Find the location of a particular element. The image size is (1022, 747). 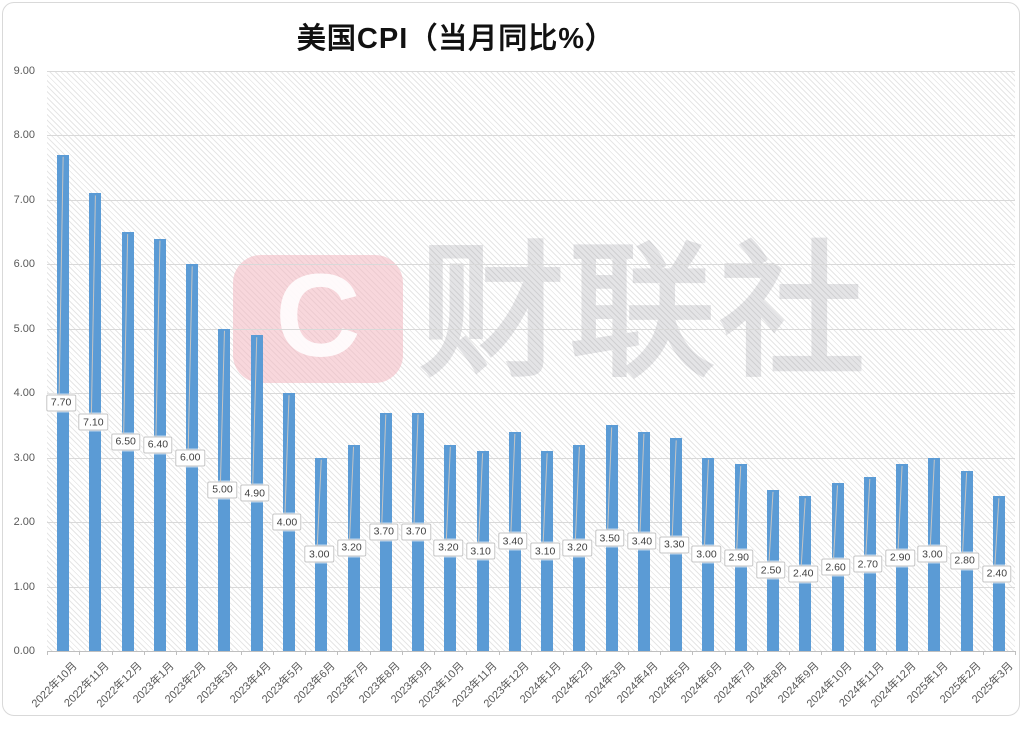

y-tick-label: 3.00 is located at coordinates (24, 457).